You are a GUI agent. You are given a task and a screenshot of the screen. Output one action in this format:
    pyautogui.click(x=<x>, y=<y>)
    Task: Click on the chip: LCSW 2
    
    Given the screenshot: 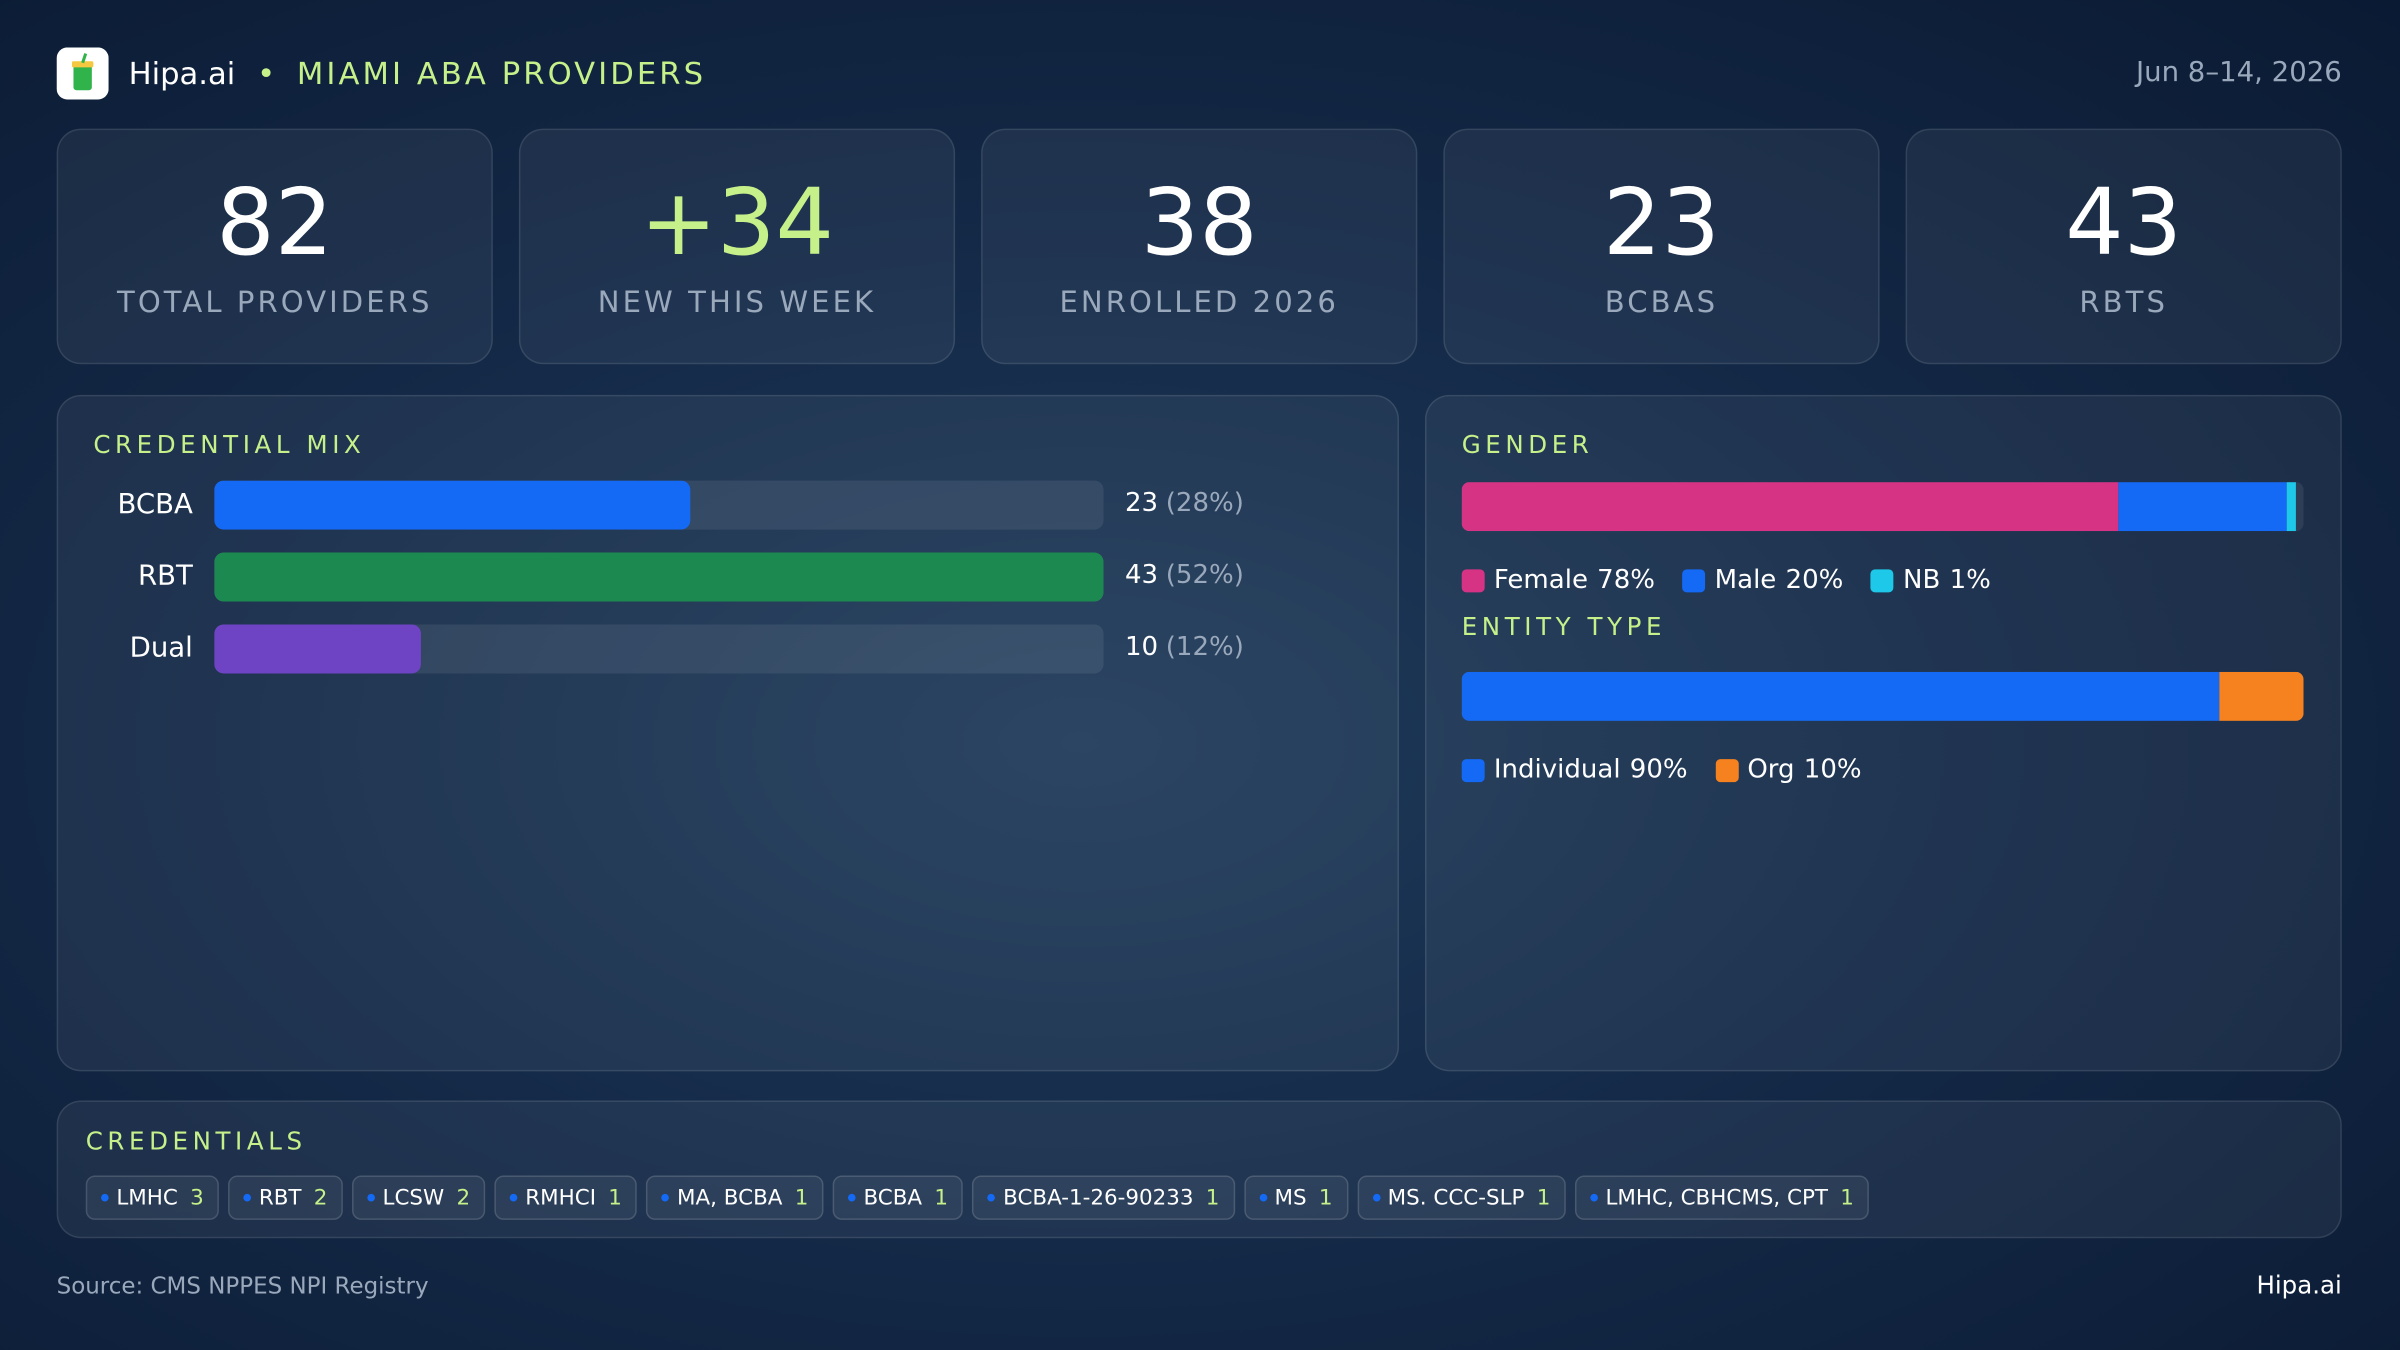 What is the action you would take?
    pyautogui.click(x=418, y=1197)
    